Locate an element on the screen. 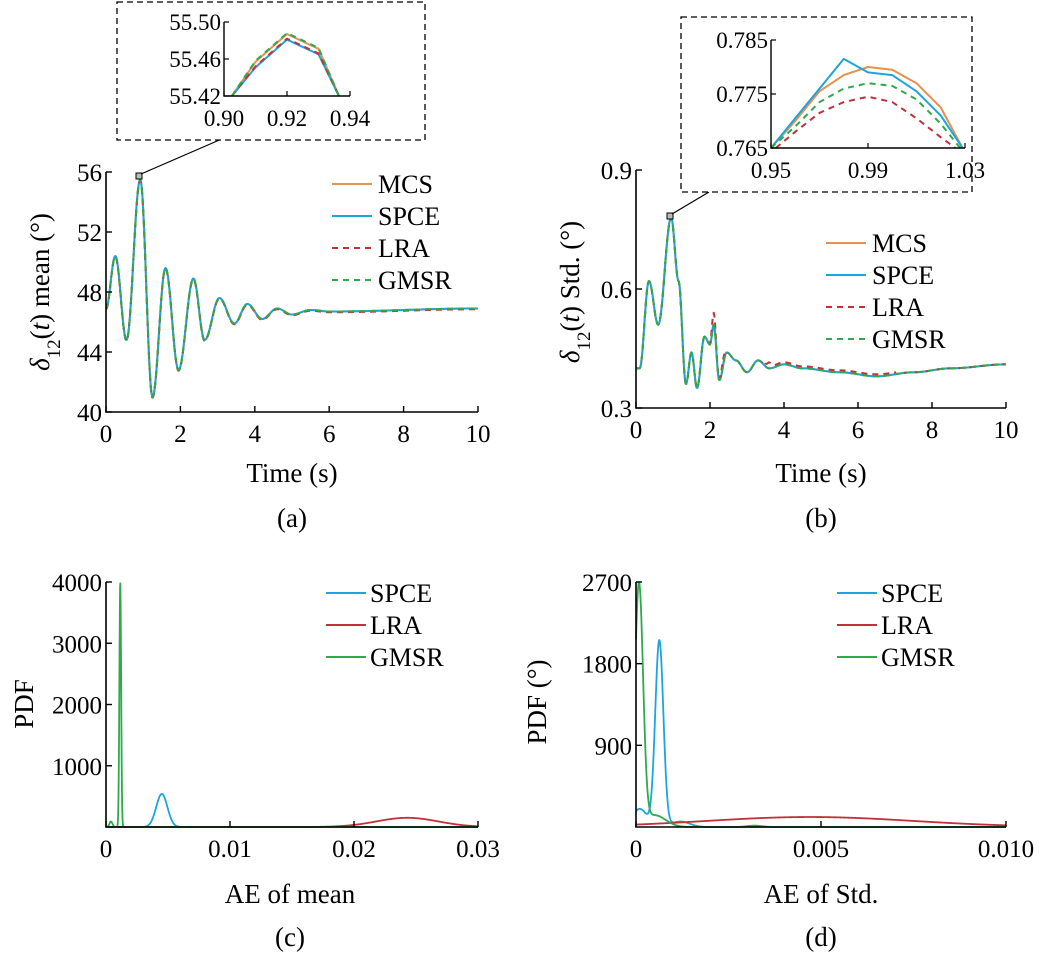 The image size is (1045, 954). panel-b-inset-xtick-label: 0.95 is located at coordinates (771, 170).